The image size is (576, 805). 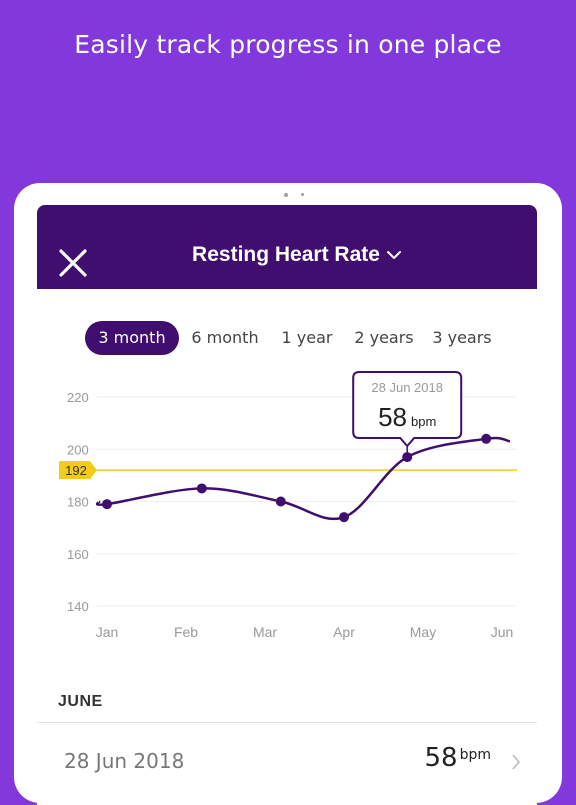 I want to click on reading-value-wrap: 58 bpm, so click(x=457, y=758).